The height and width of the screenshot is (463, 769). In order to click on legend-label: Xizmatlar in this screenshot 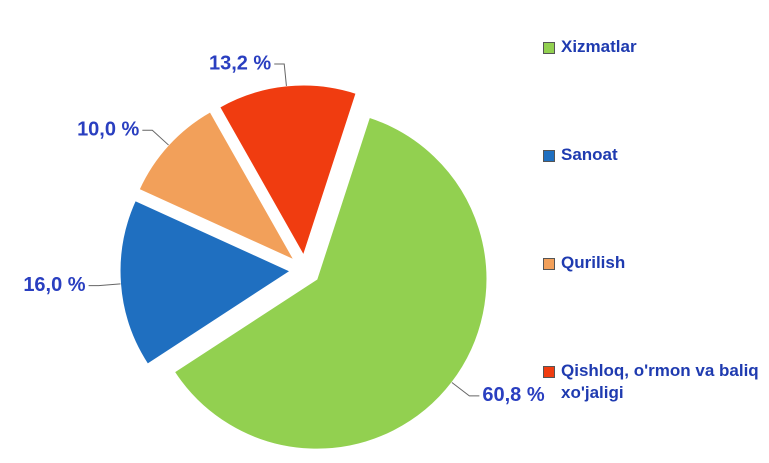, I will do `click(599, 46)`.